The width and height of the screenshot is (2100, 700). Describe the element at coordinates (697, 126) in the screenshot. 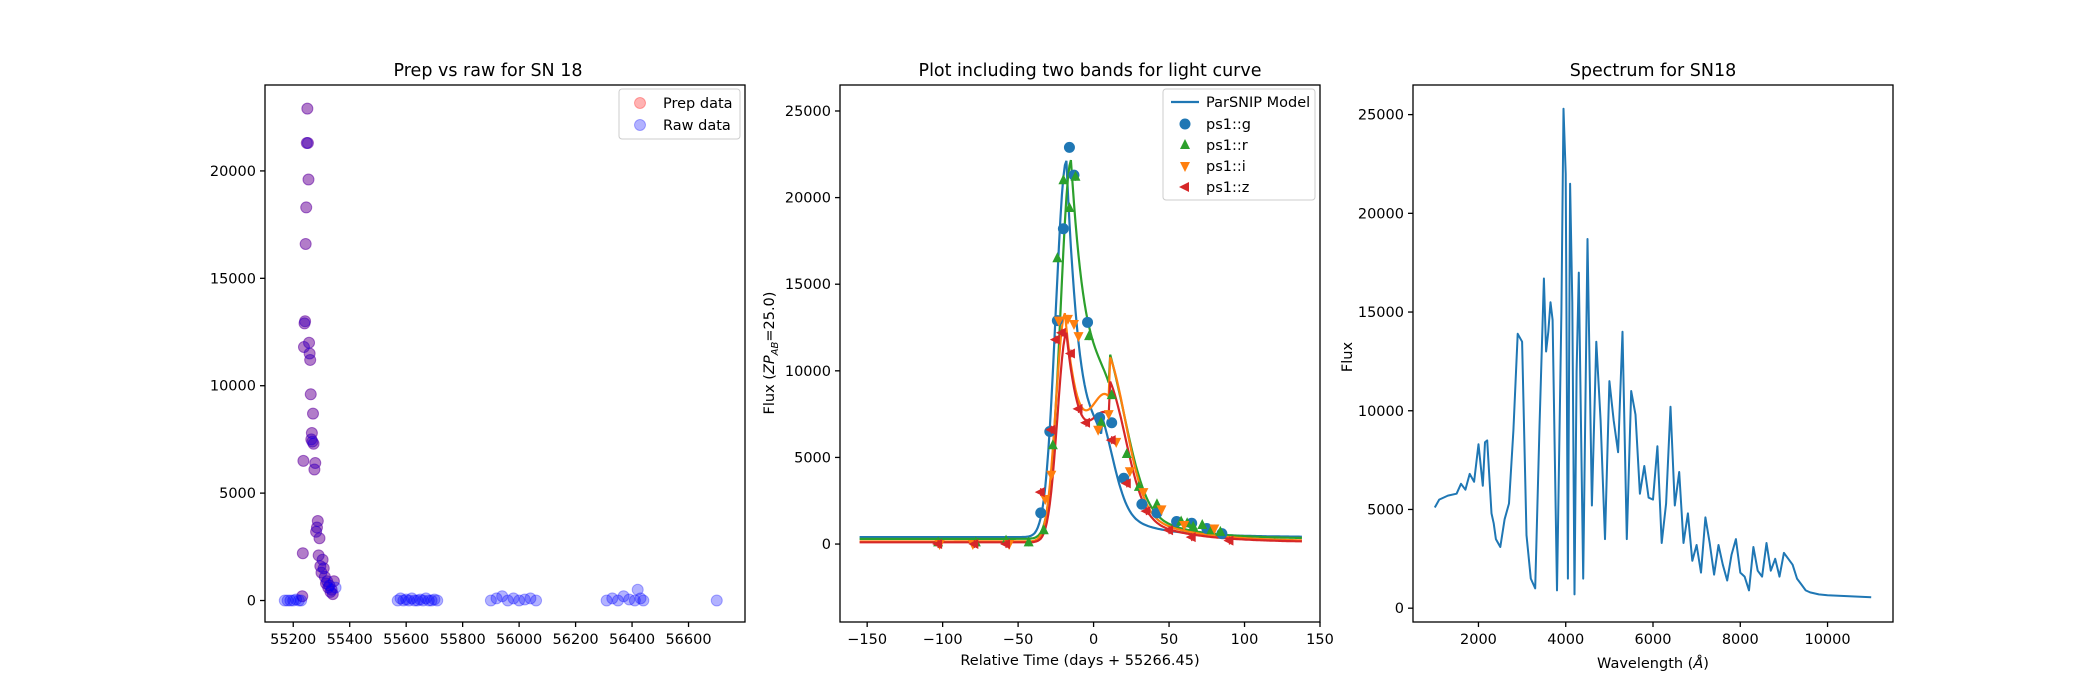

I see `legend-label-raw: Raw data` at that location.